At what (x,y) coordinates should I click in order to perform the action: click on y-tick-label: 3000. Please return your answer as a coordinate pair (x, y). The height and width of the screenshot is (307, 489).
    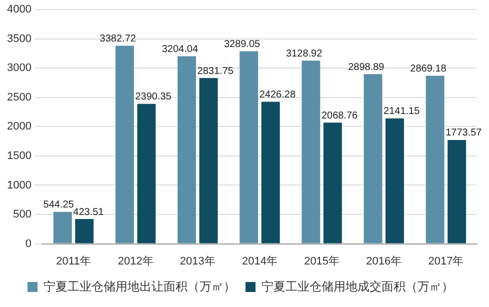
    Looking at the image, I should click on (19, 68).